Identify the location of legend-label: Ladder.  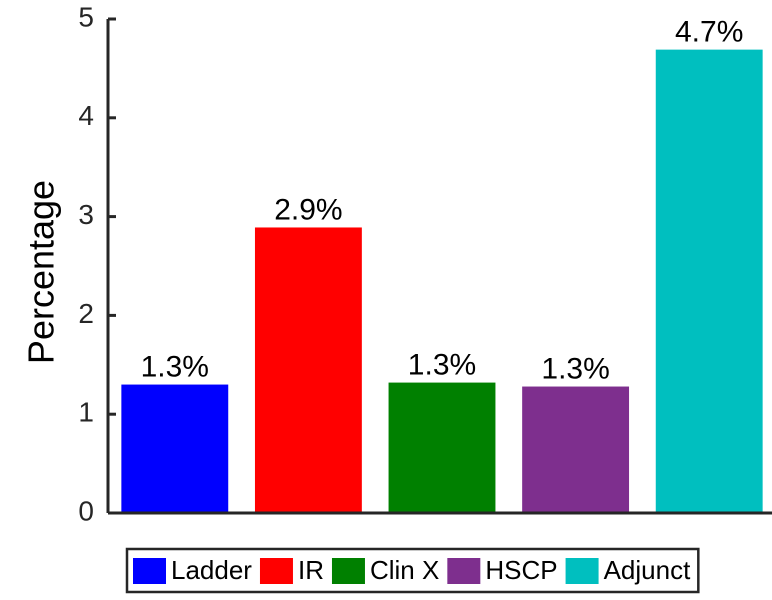
(211, 570).